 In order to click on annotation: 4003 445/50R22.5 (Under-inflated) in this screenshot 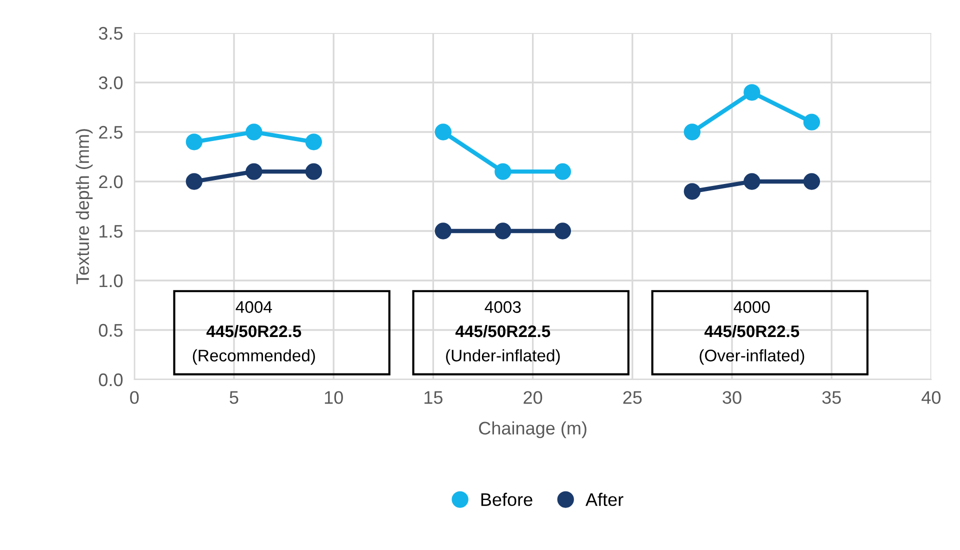, I will do `click(503, 333)`.